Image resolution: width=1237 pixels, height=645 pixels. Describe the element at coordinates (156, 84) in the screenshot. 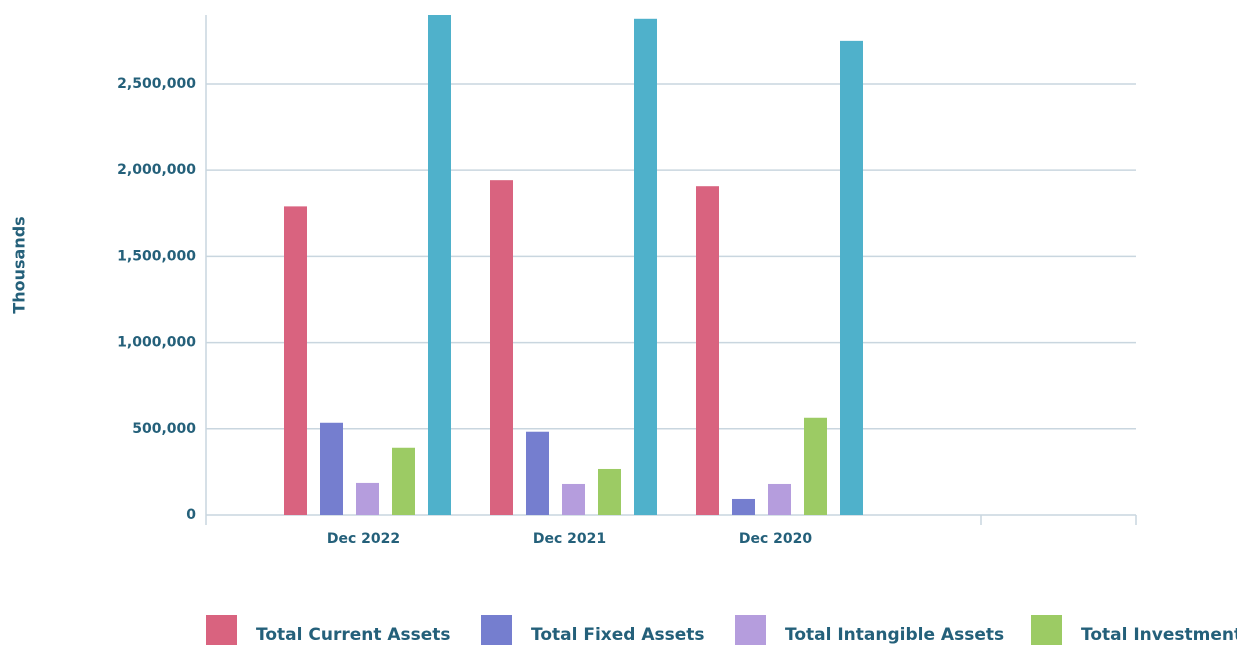

I see `y-tick-label: 2,500,000` at that location.